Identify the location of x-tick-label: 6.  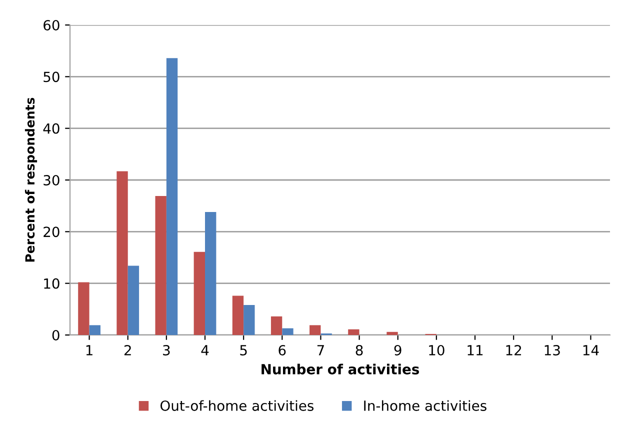
(282, 350).